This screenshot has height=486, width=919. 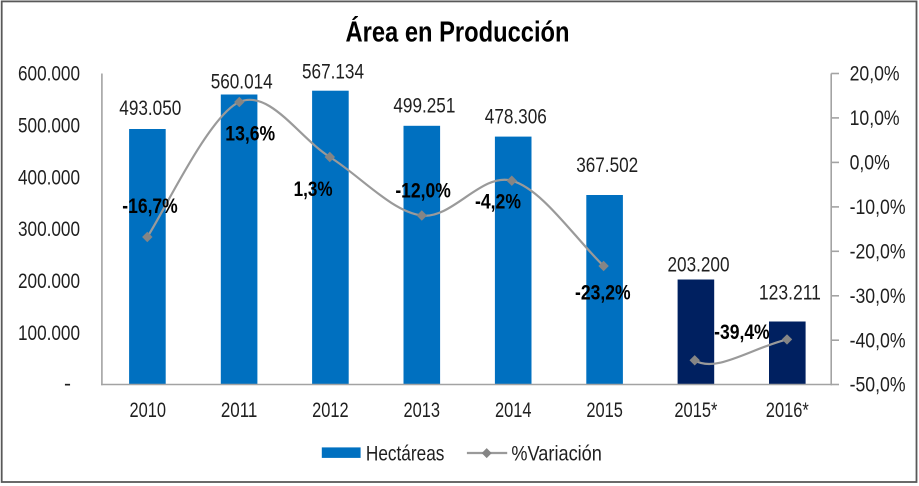 I want to click on svg-text: 600.000, so click(x=49, y=74).